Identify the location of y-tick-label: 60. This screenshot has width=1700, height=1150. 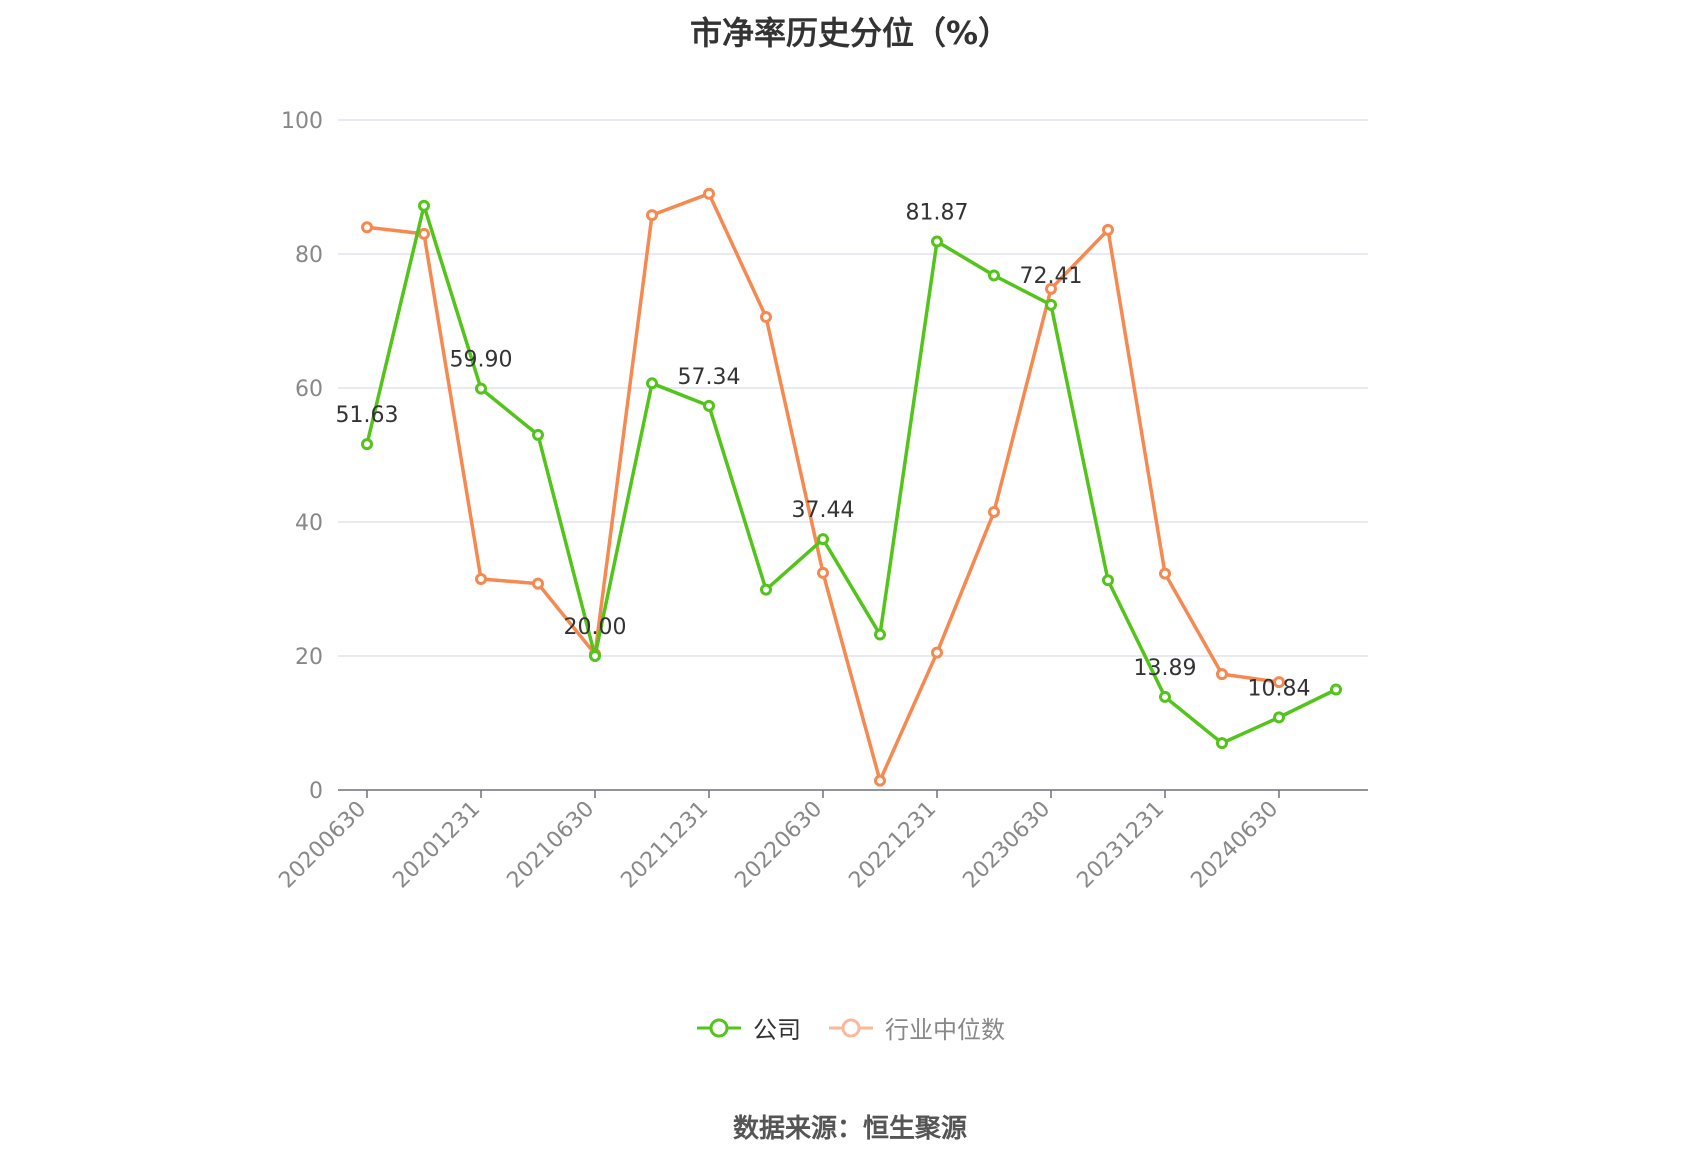
(309, 389).